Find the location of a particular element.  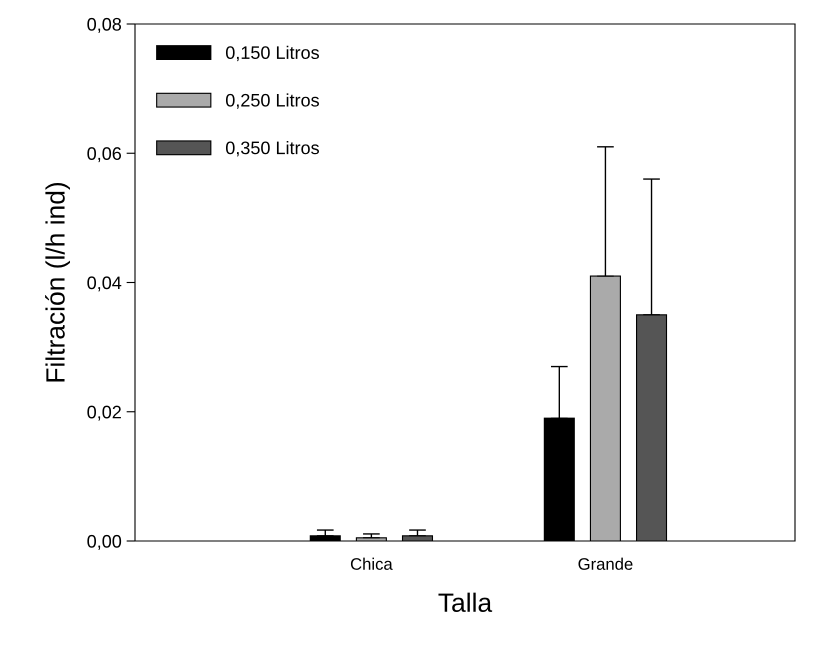

y-tick-label: 0,04 is located at coordinates (104, 284).